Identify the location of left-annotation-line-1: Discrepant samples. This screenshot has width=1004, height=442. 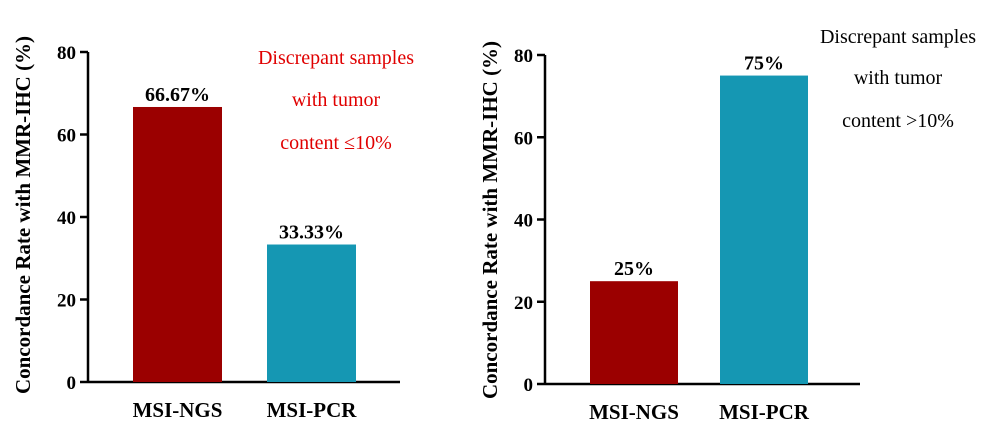
(336, 58).